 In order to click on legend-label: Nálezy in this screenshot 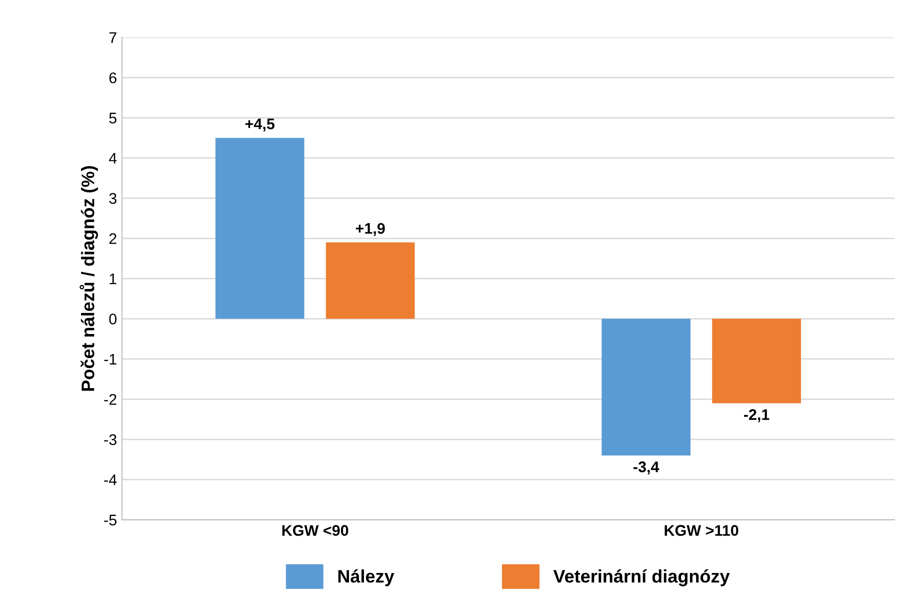, I will do `click(366, 577)`.